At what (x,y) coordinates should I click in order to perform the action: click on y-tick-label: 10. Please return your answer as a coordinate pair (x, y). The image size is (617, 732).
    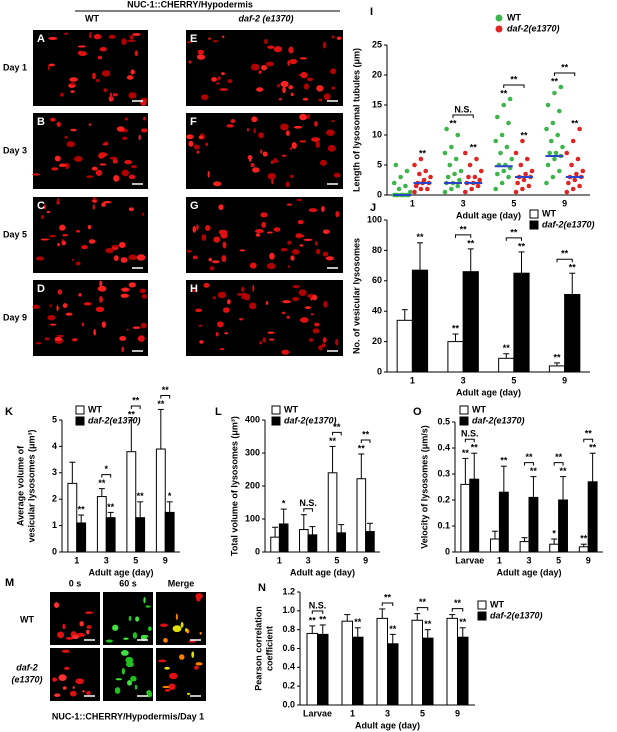
    Looking at the image, I should click on (377, 134).